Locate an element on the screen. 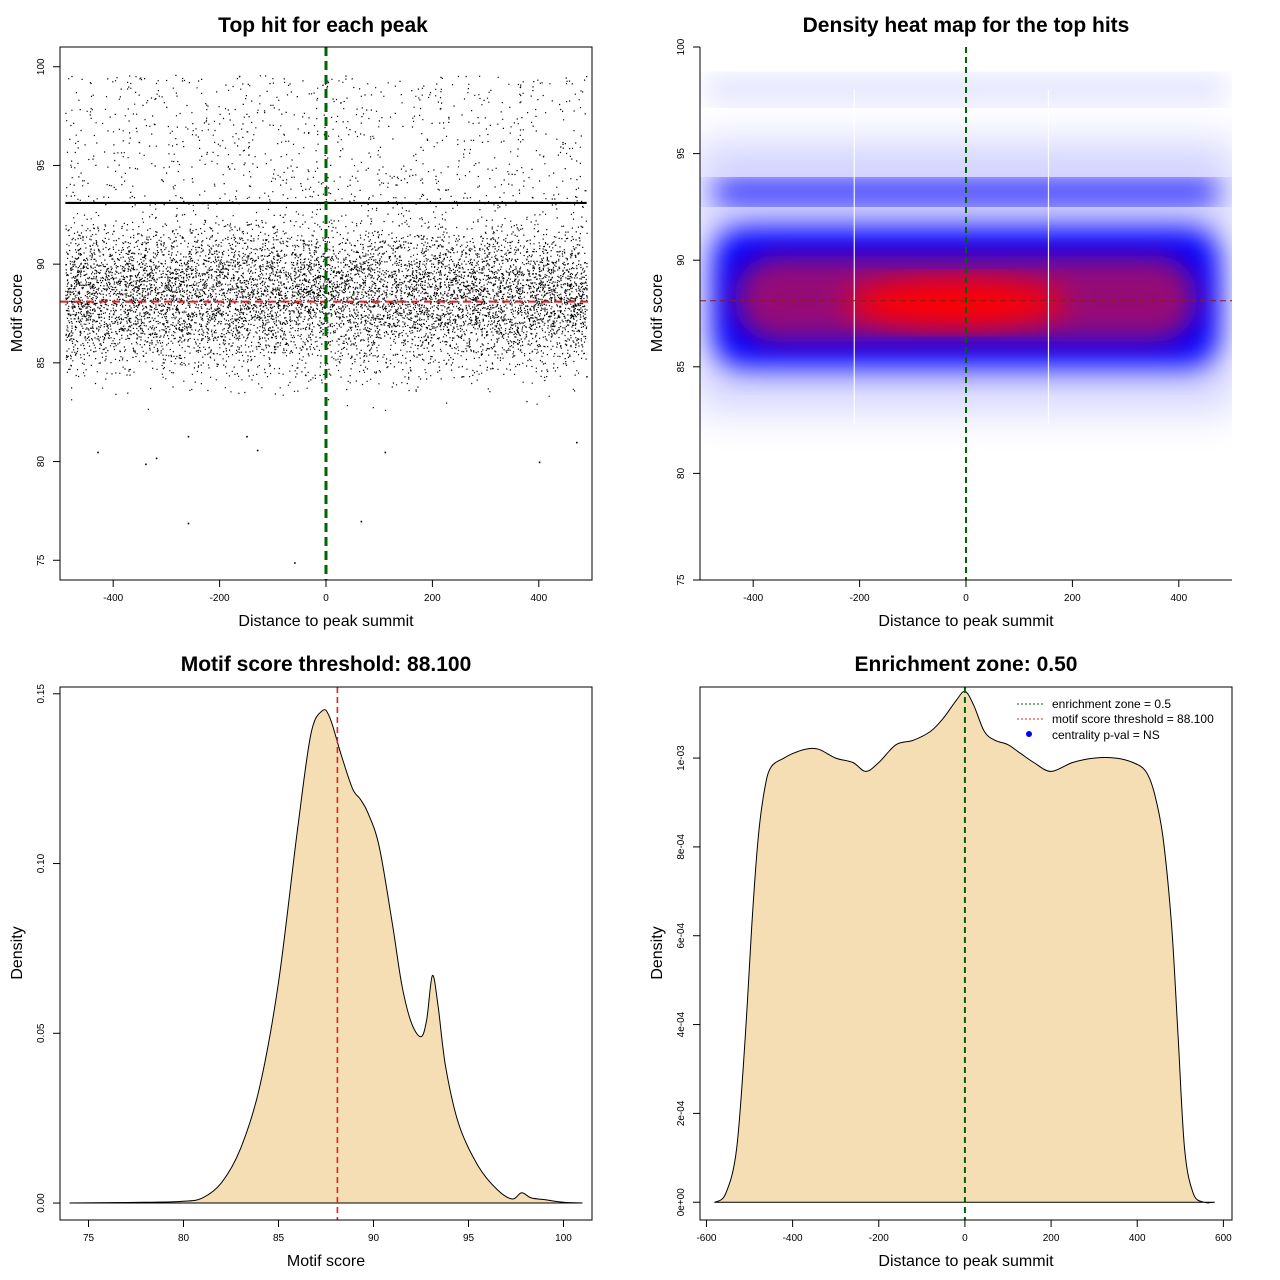 Image resolution: width=1280 pixels, height=1280 pixels. x-tick-label: 85 is located at coordinates (279, 1238).